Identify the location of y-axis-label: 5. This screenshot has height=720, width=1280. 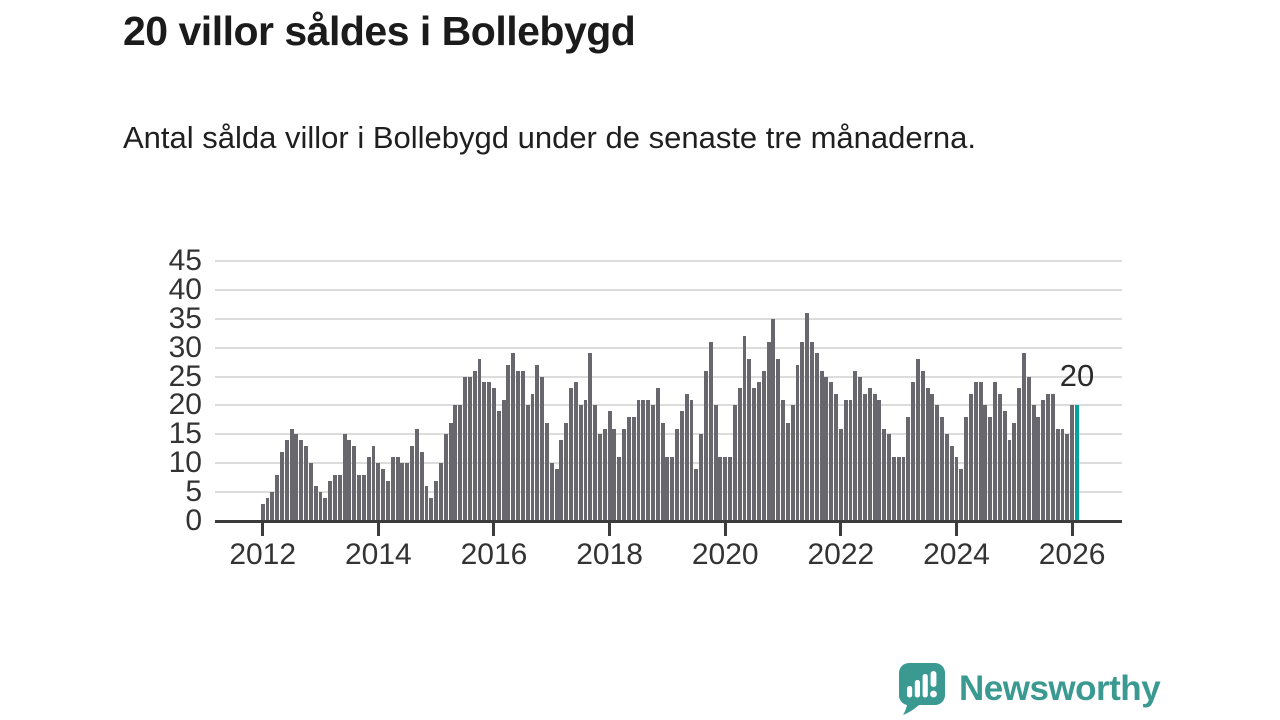
(193, 492).